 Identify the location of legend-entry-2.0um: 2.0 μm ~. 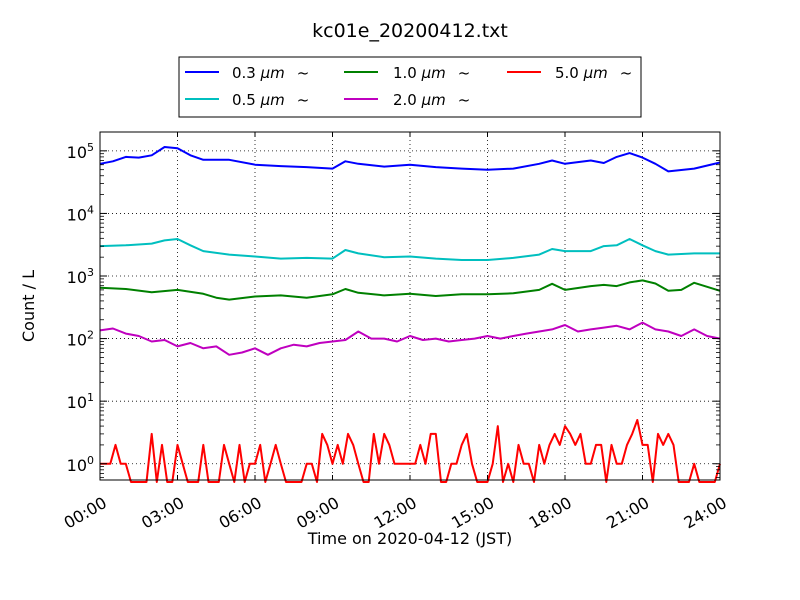
(407, 100).